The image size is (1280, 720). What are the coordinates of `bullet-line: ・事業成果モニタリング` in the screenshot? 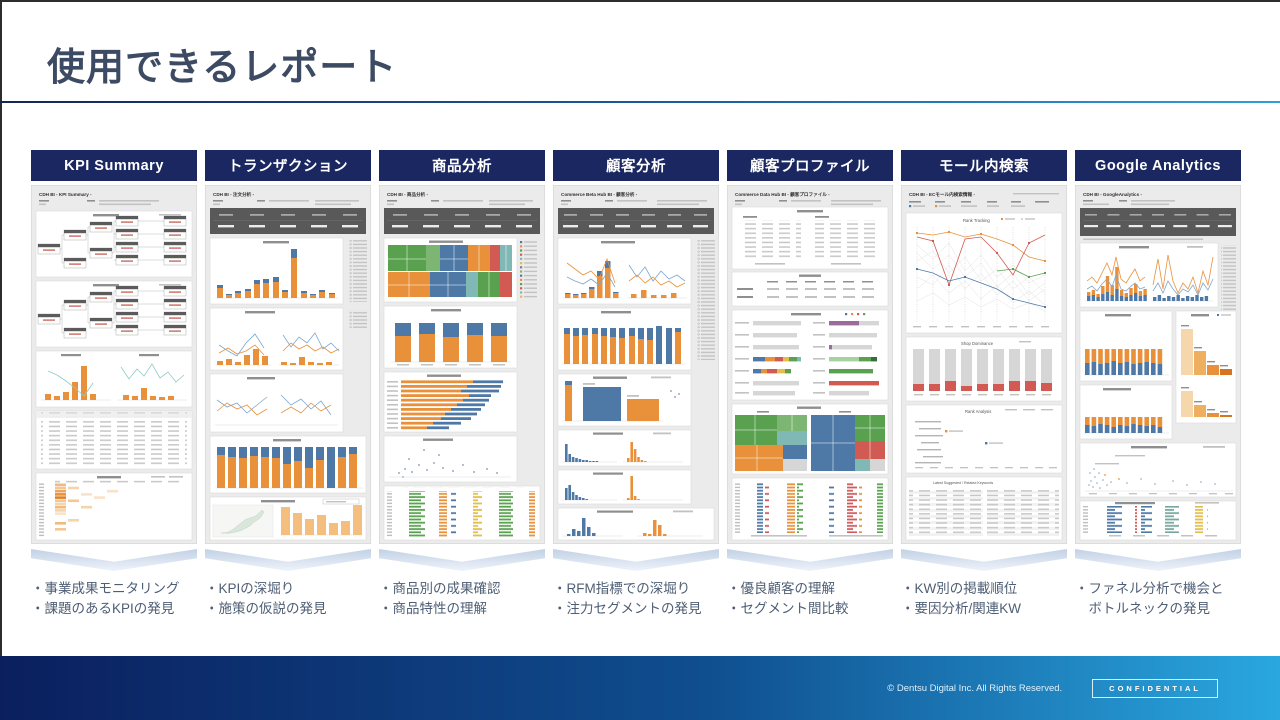 It's located at (105, 588).